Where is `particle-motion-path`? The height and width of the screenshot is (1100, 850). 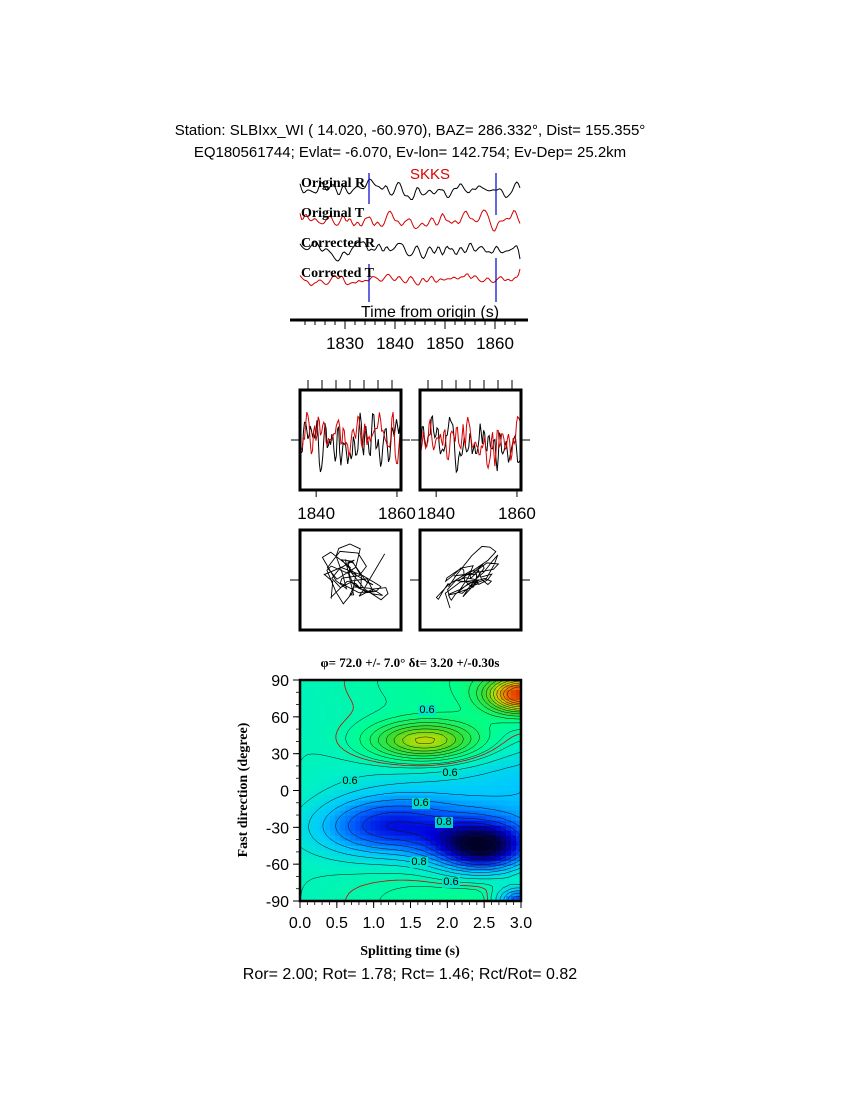 particle-motion-path is located at coordinates (467, 577).